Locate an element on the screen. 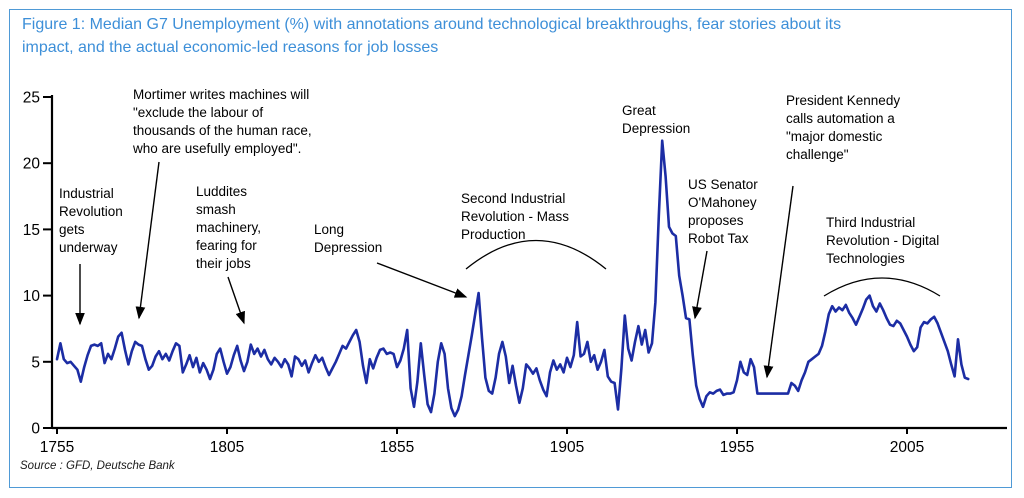  y-tick-label: 0 is located at coordinates (35, 429).